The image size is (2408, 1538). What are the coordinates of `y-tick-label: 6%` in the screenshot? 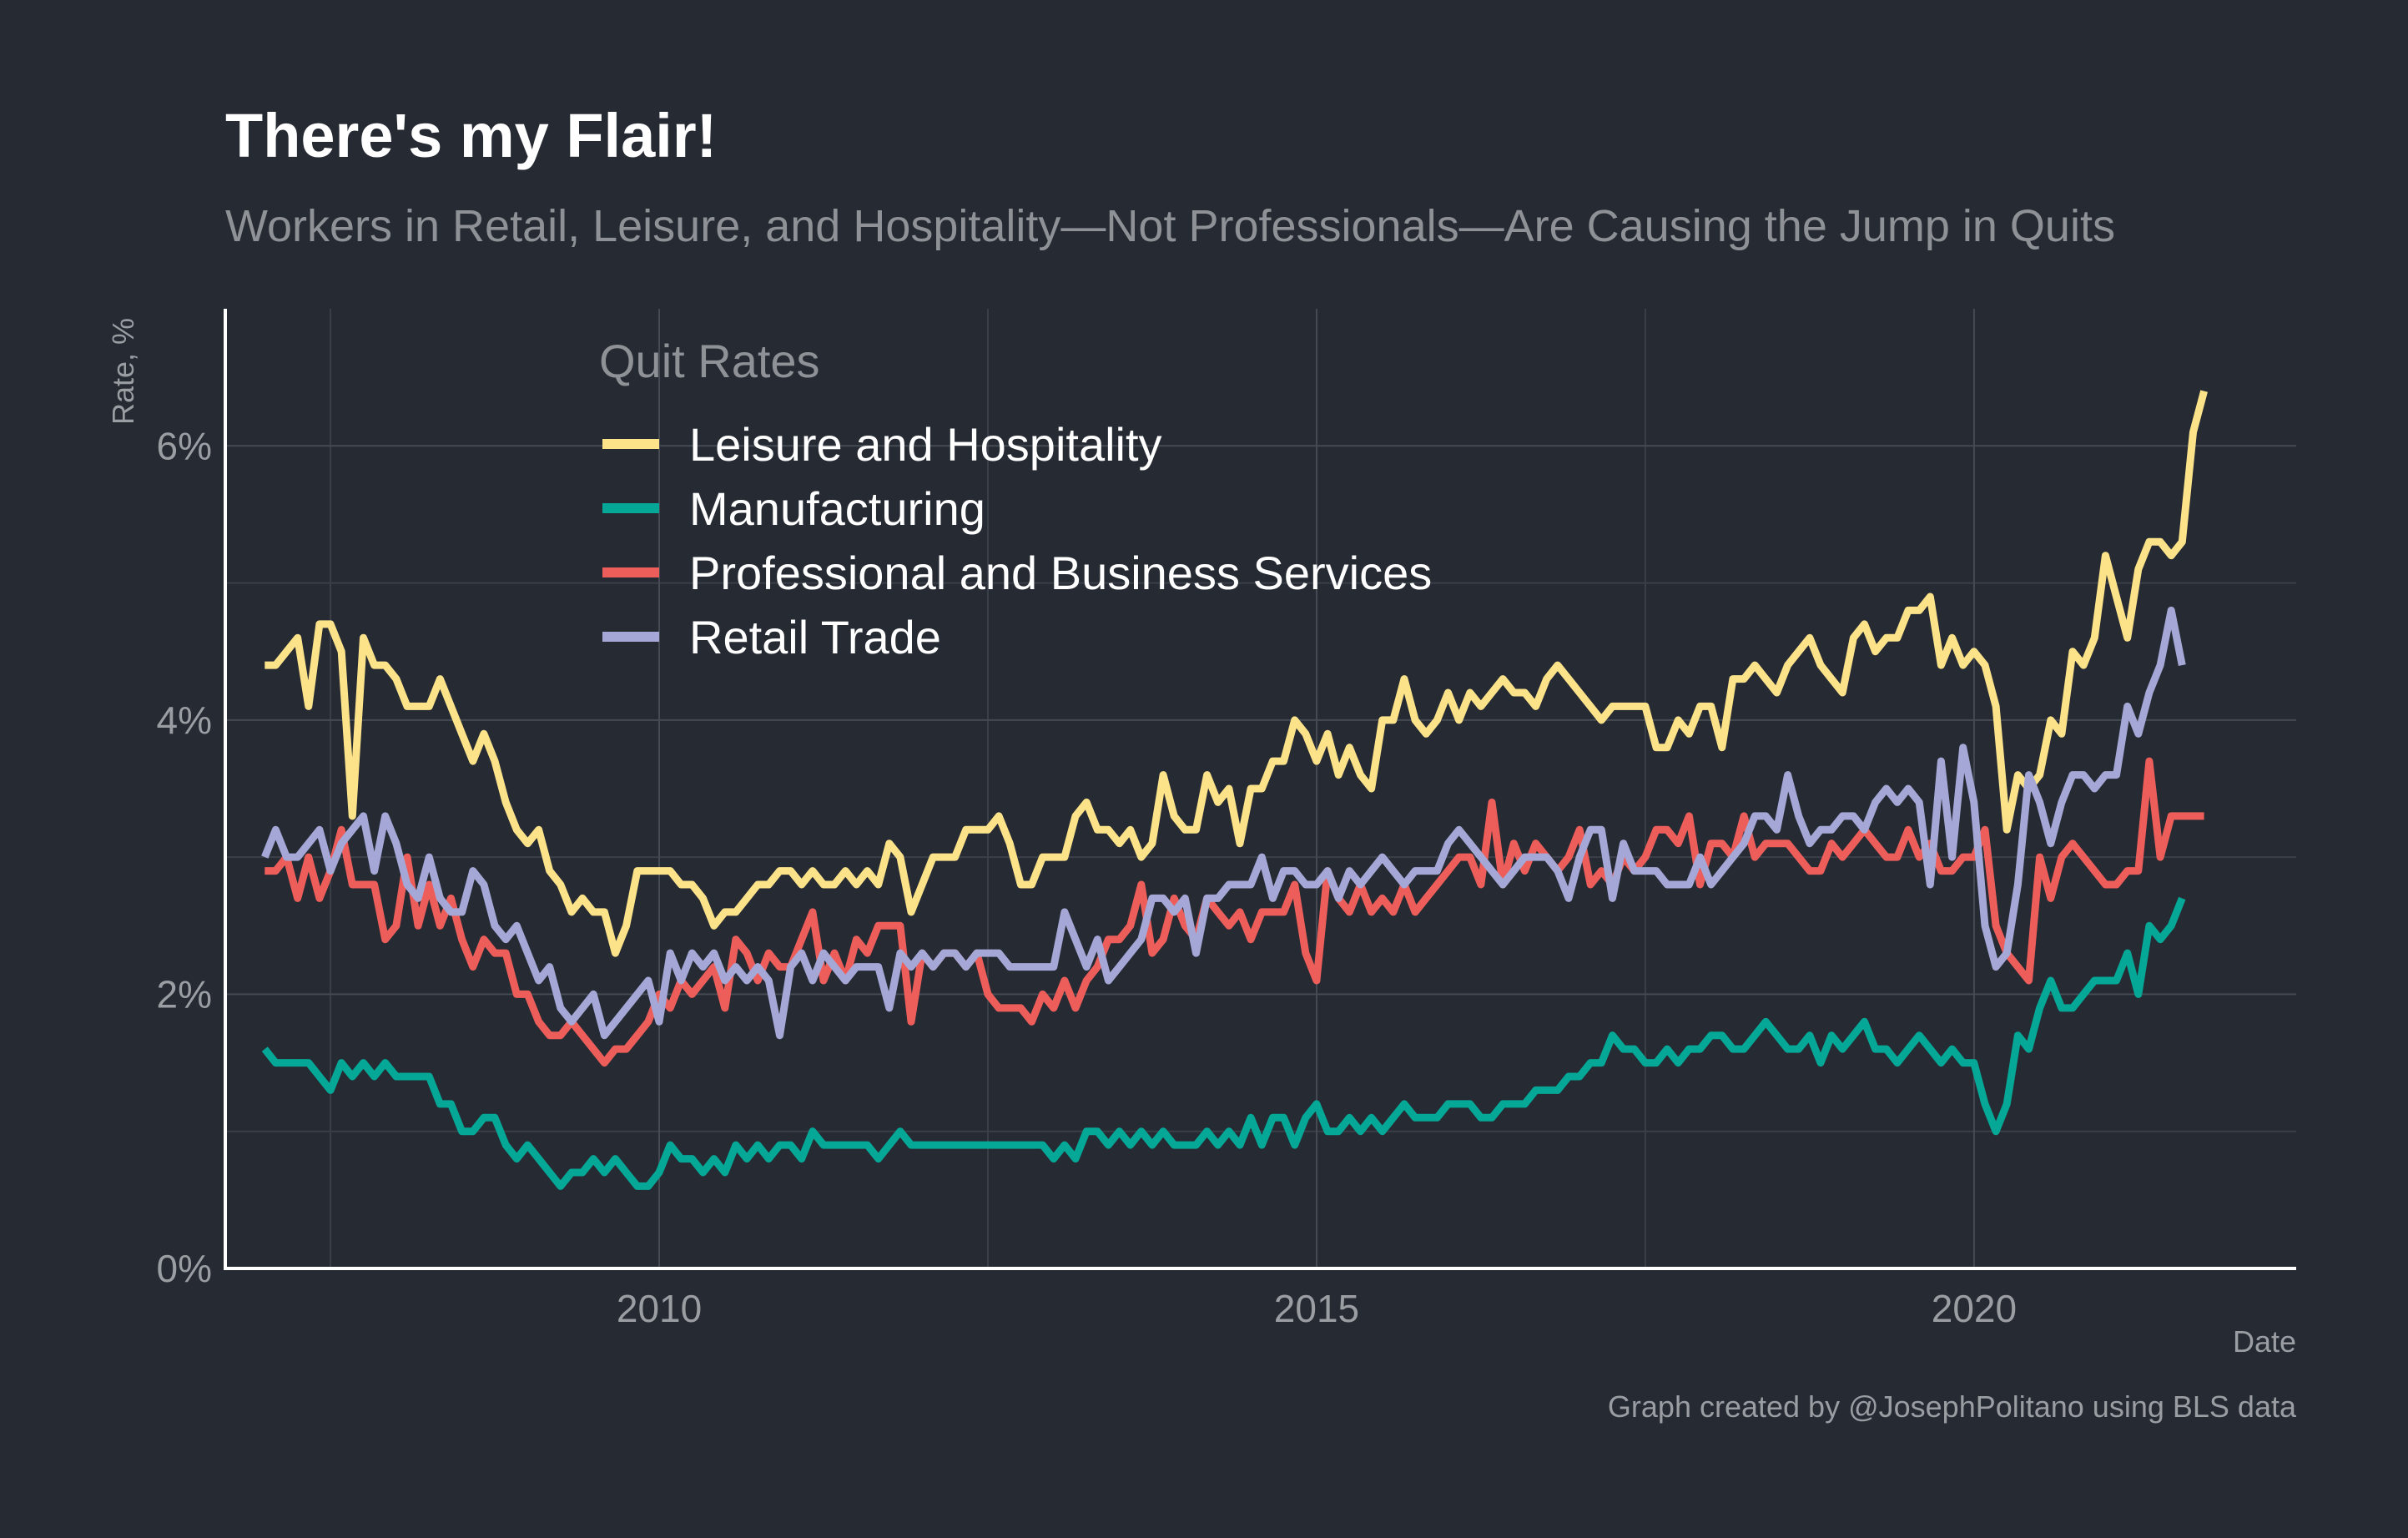 It's located at (184, 445).